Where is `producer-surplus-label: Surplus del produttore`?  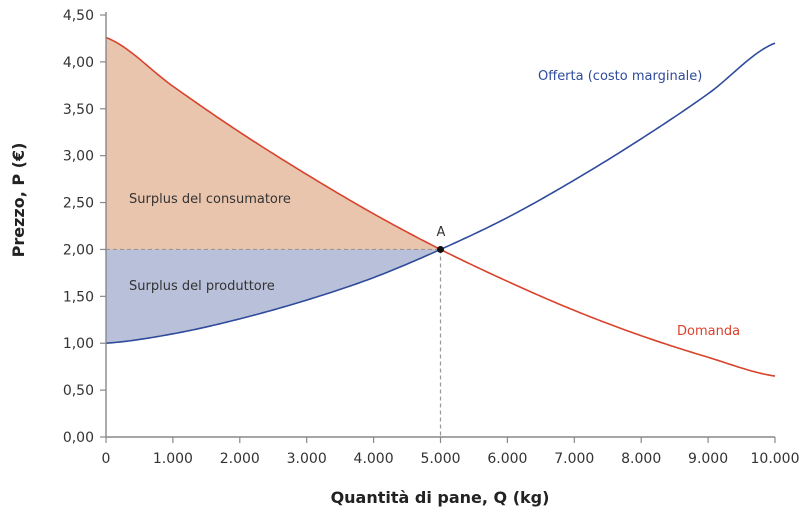
producer-surplus-label: Surplus del produttore is located at coordinates (202, 286).